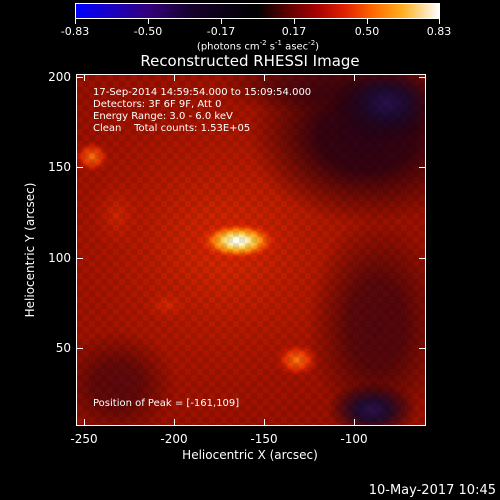 This screenshot has height=500, width=500. Describe the element at coordinates (257, 11) in the screenshot. I see `colorbar` at that location.